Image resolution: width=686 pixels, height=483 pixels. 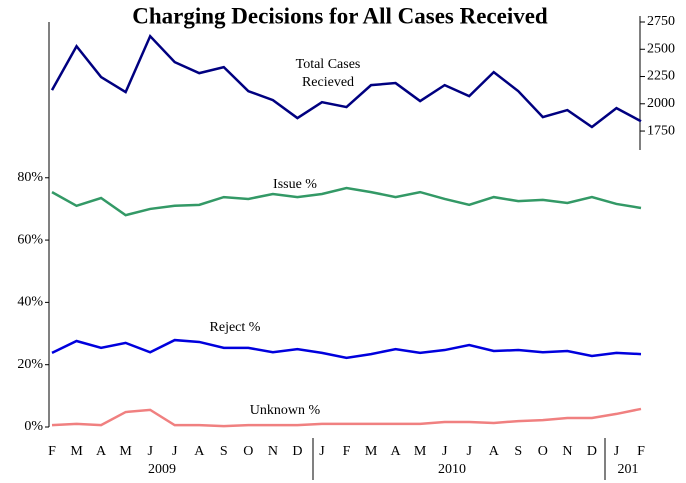 What do you see at coordinates (30, 239) in the screenshot?
I see `y-tick-label: 60%` at bounding box center [30, 239].